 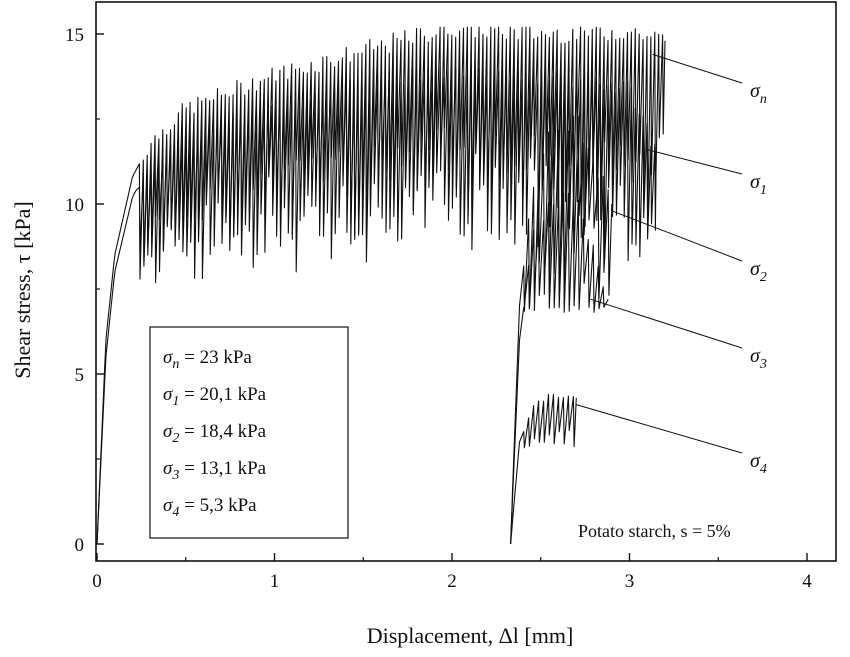 I want to click on legend-entry-sigma-1: σ1 = 20,1 kPa, so click(x=215, y=396).